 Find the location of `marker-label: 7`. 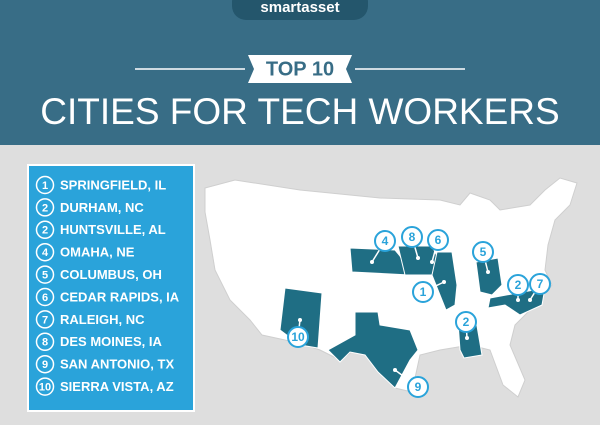

marker-label: 7 is located at coordinates (540, 284).